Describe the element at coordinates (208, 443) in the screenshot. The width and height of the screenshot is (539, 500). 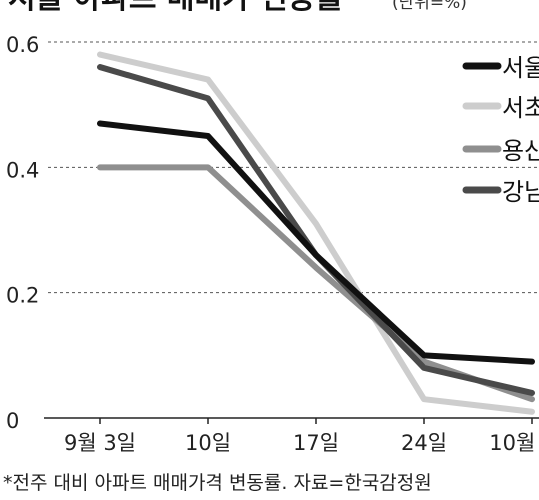
I see `x-tick-label: 10일` at that location.